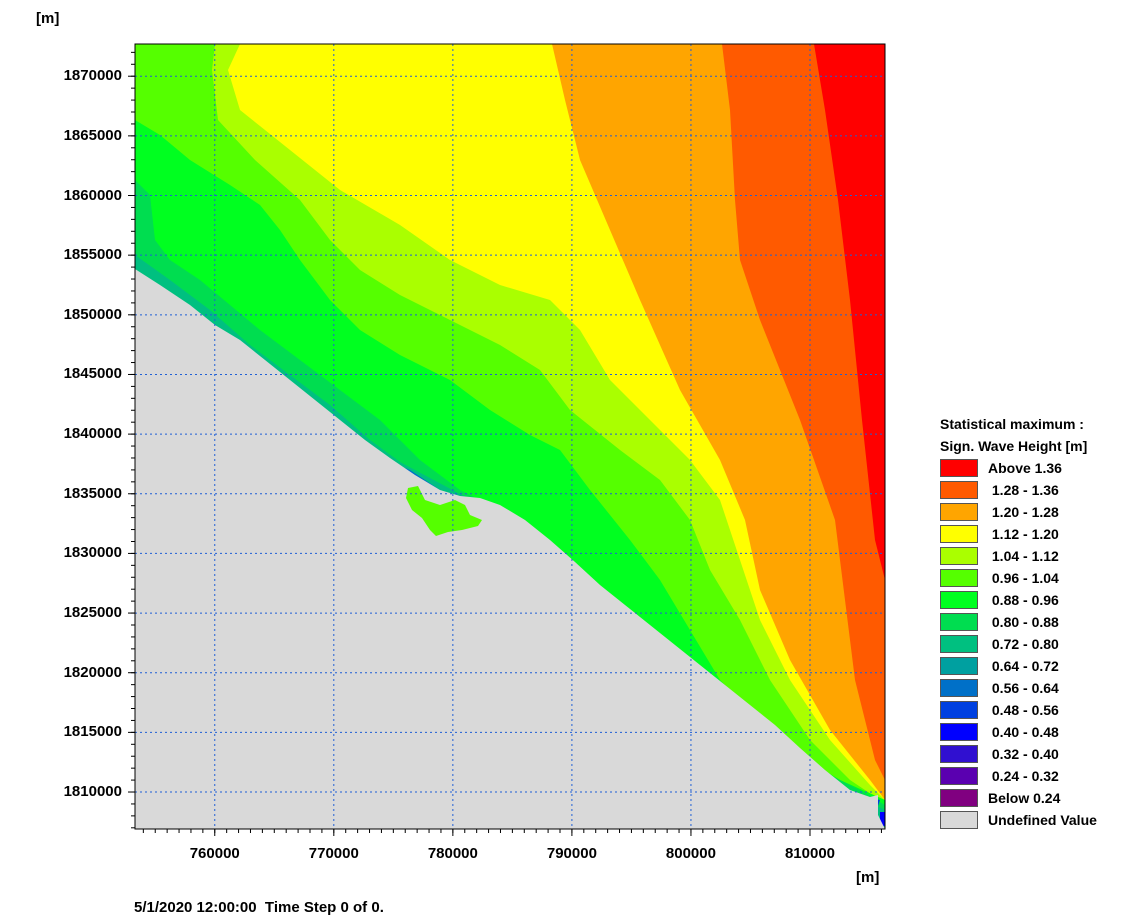 The image size is (1125, 920). Describe the element at coordinates (214, 853) in the screenshot. I see `x-tick-label: 760000` at that location.